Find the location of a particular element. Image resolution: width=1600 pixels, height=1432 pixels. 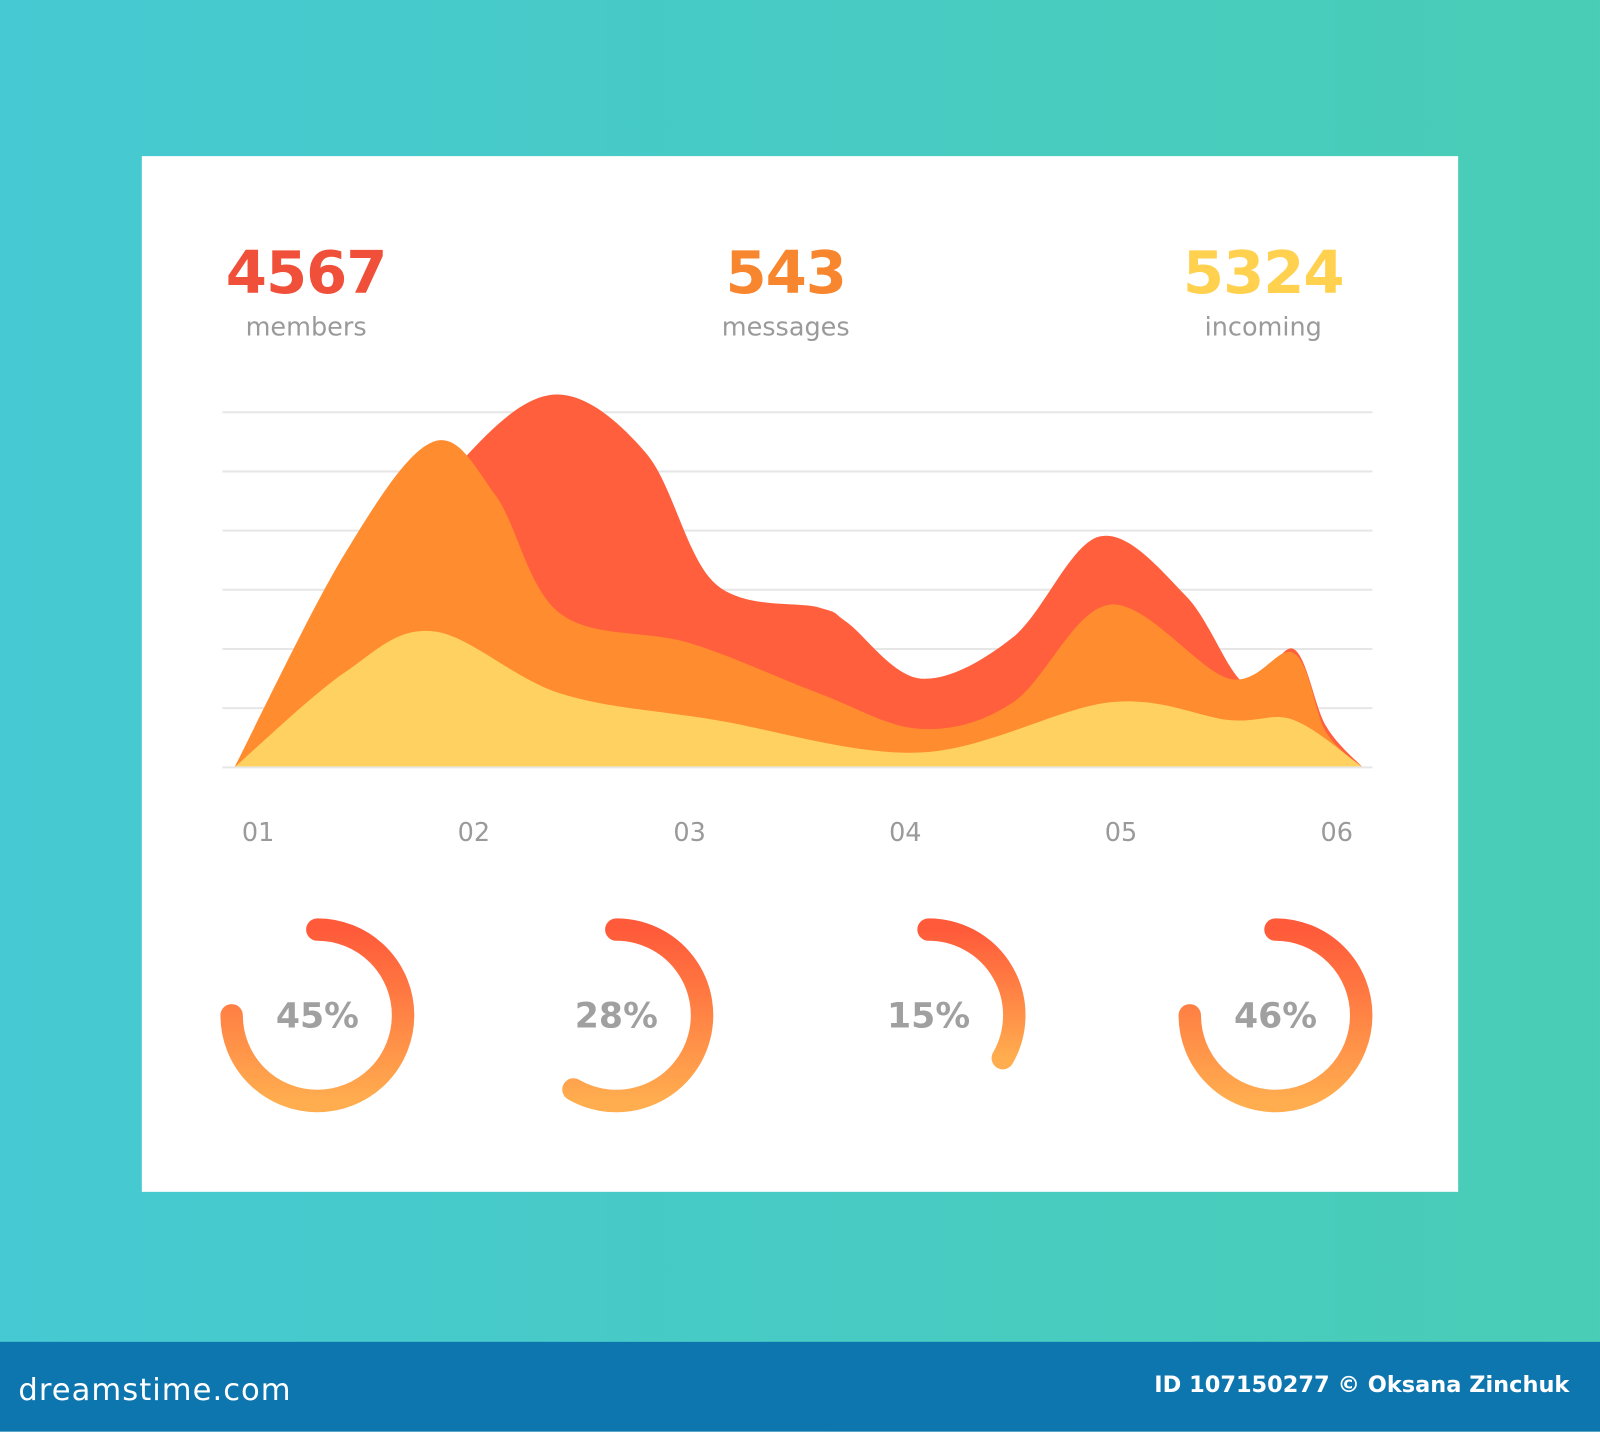

gauge-label: 15% is located at coordinates (928, 1017).